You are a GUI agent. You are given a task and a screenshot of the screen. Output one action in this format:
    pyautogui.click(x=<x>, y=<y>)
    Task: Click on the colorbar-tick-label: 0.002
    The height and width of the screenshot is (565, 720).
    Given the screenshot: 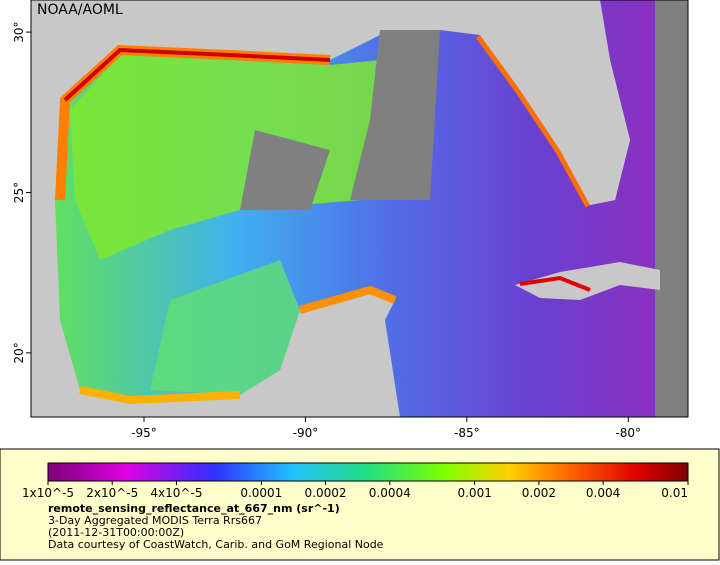 What is the action you would take?
    pyautogui.click(x=539, y=493)
    